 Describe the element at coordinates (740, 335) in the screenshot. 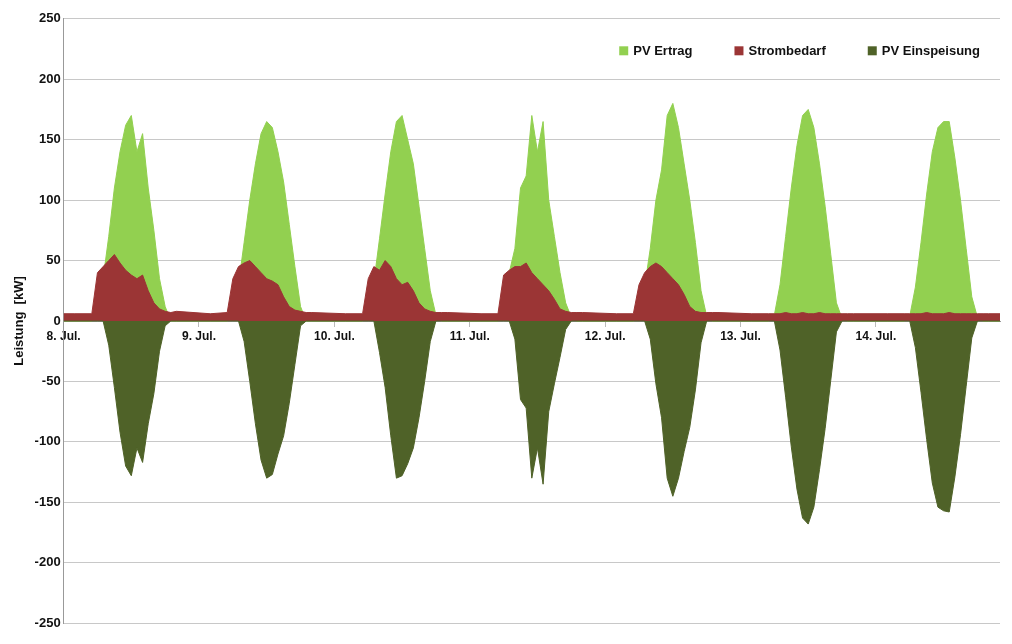

I see `x-tick-label: 13. Jul.` at that location.